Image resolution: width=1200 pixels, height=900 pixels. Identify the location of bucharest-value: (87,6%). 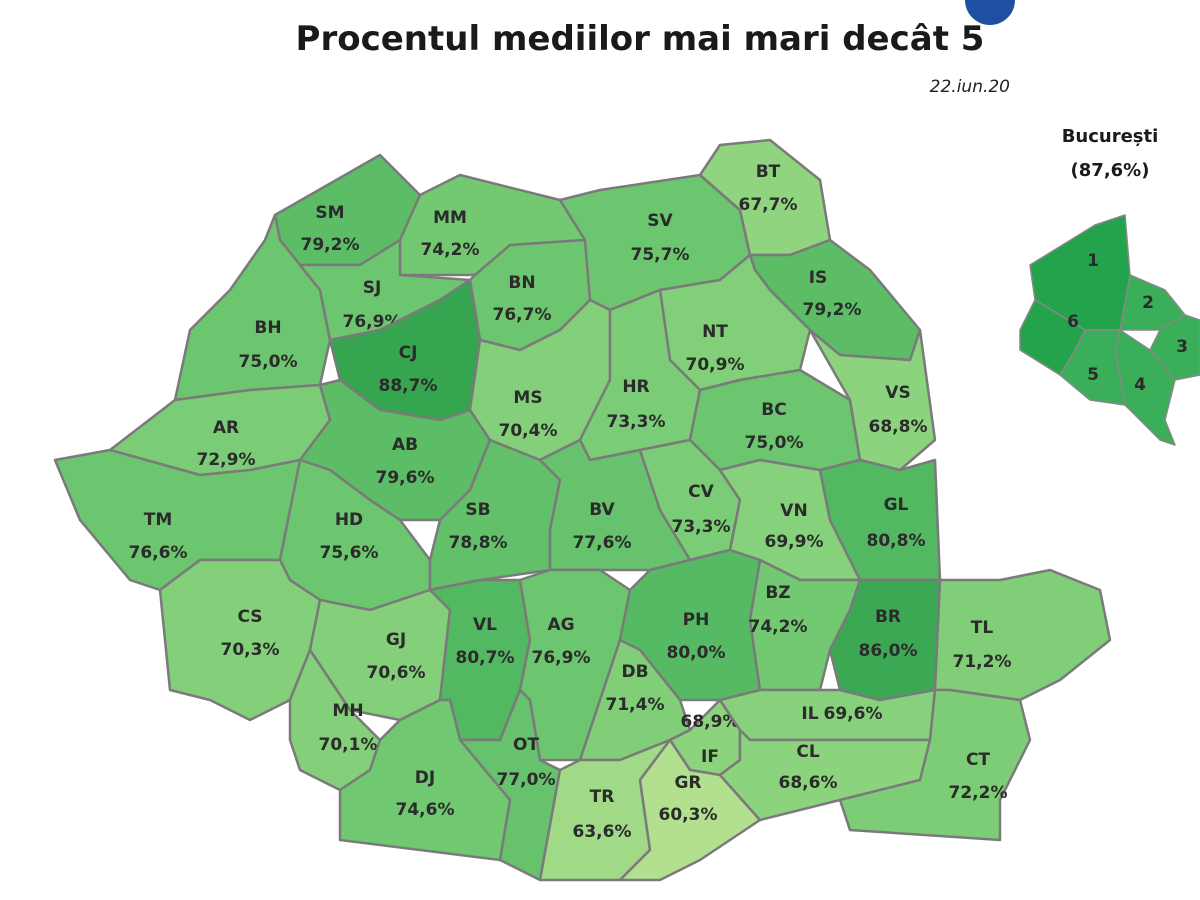
(1110, 170).